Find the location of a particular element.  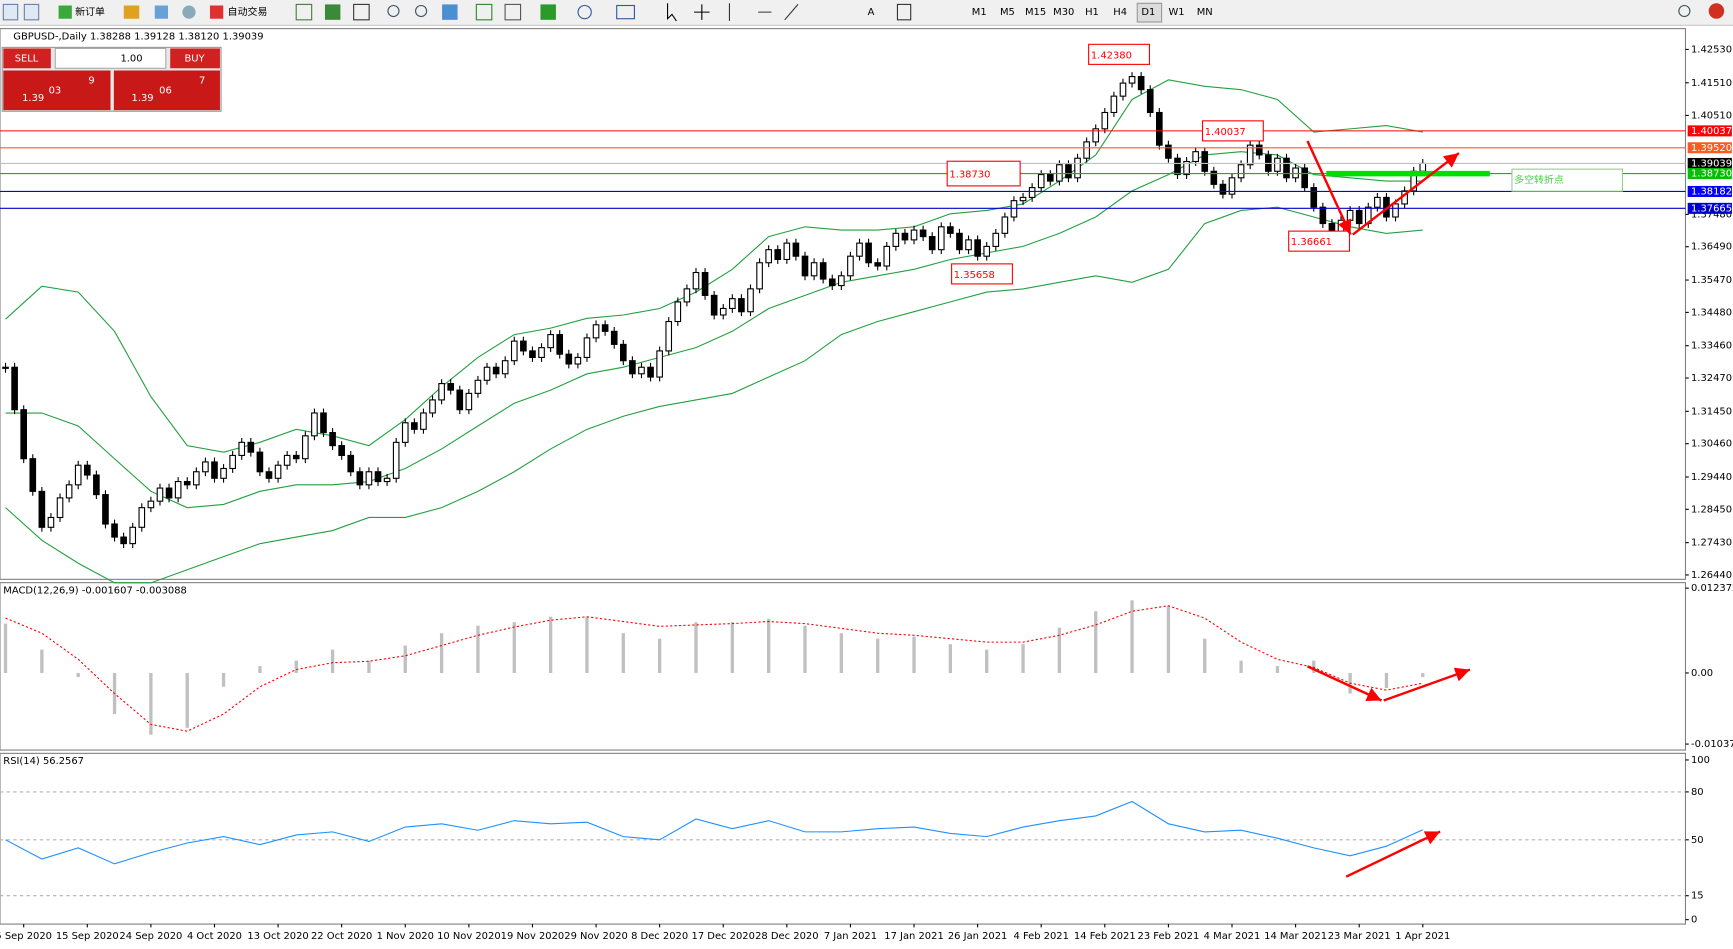

timeframe-button: M1 is located at coordinates (979, 12).